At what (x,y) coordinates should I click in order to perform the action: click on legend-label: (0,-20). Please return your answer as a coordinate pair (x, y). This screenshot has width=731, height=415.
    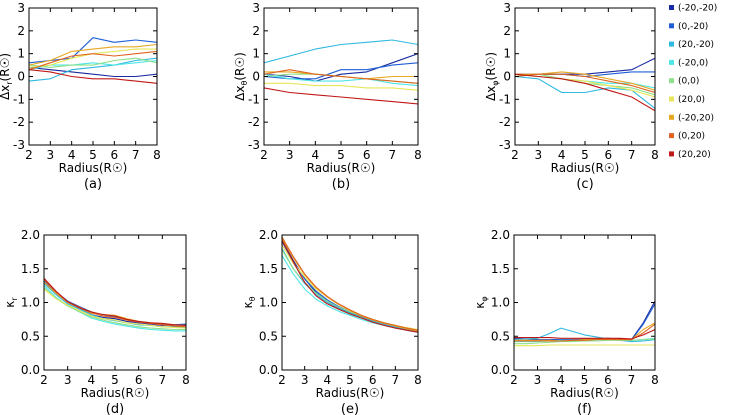
    Looking at the image, I should click on (693, 27).